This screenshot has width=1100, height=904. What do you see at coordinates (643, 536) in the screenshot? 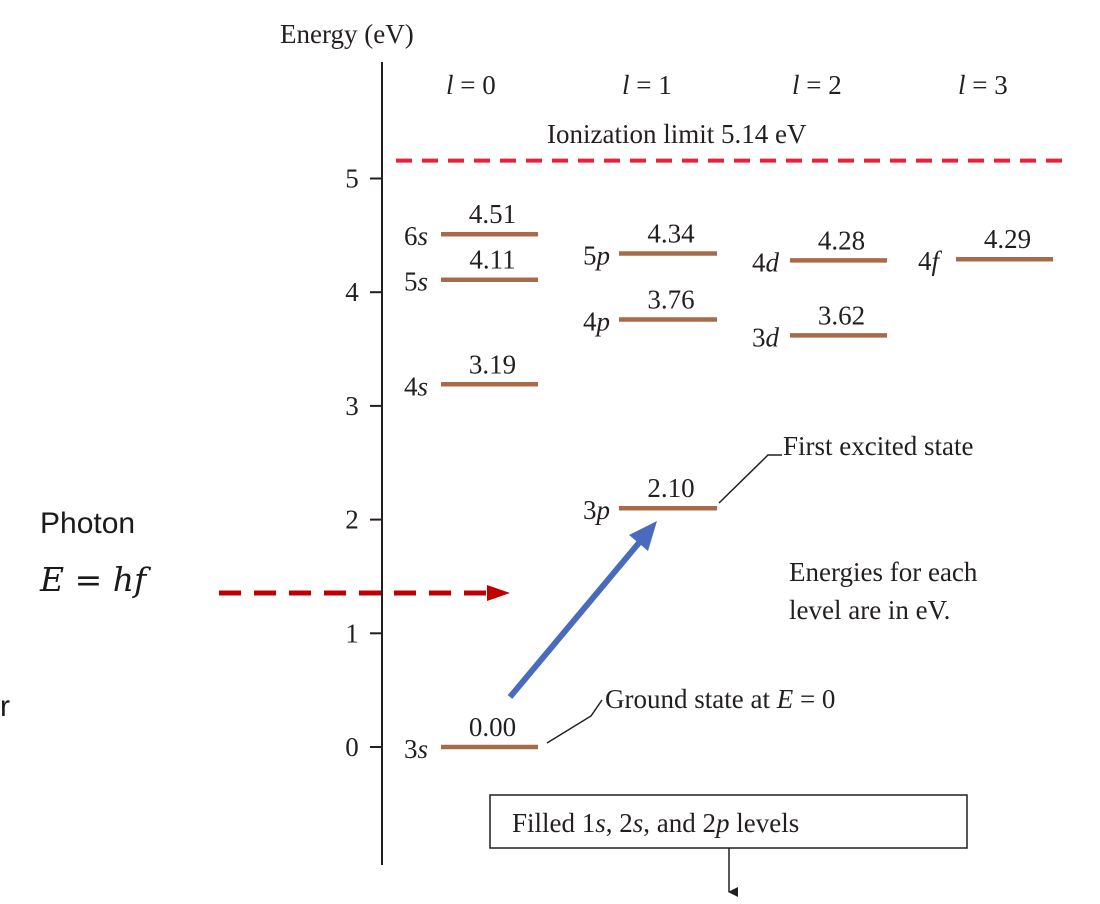
I see `transition-arrow-head` at bounding box center [643, 536].